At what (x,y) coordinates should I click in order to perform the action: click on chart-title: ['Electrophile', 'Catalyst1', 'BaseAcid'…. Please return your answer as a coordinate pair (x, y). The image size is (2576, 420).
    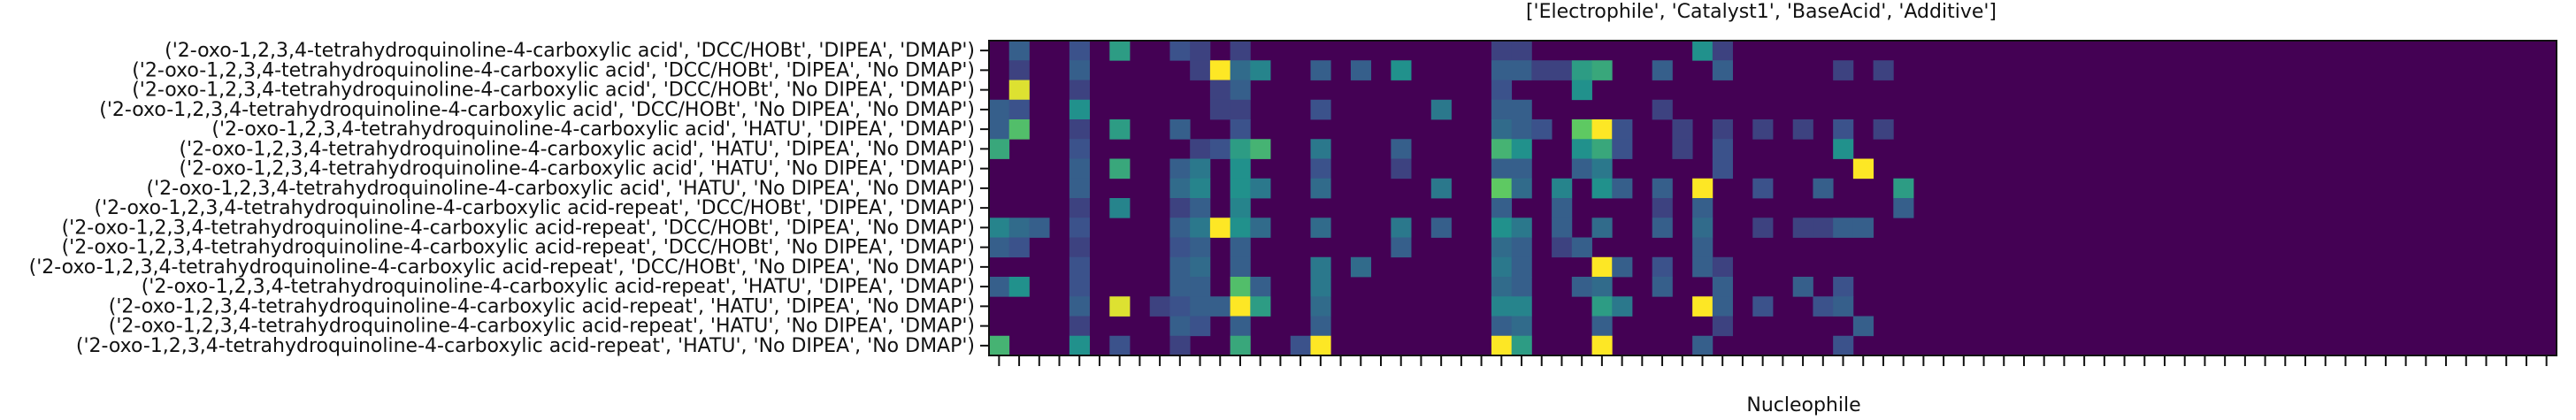
    Looking at the image, I should click on (1761, 12).